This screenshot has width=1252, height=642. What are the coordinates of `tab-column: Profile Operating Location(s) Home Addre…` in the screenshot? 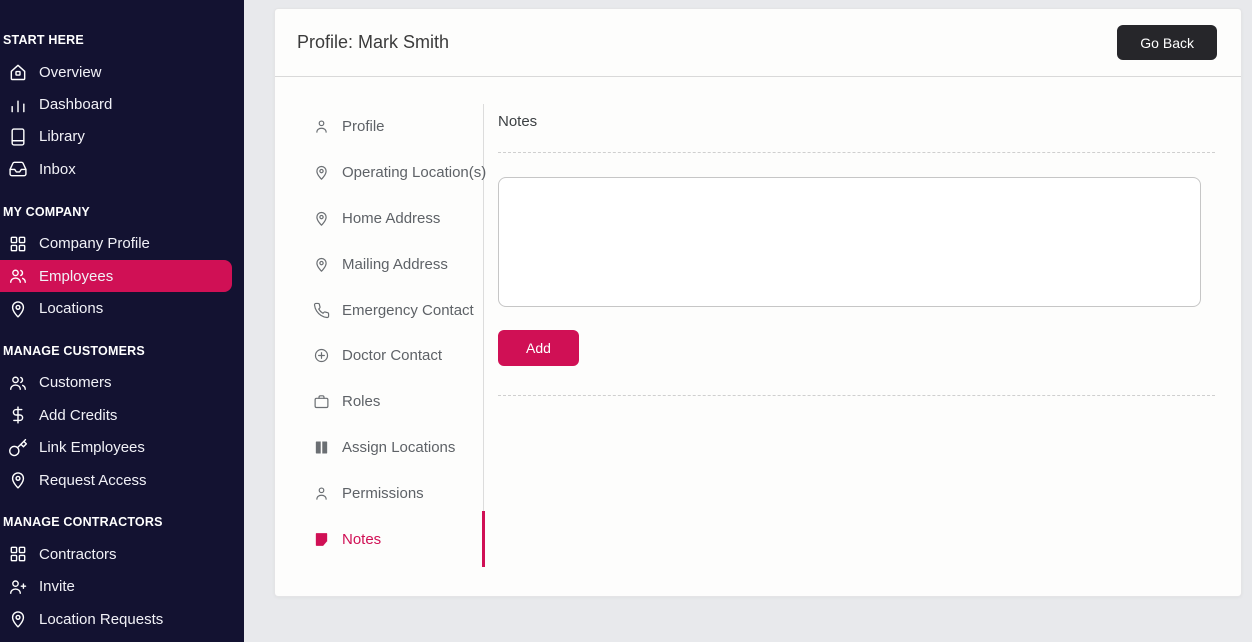 It's located at (380, 336).